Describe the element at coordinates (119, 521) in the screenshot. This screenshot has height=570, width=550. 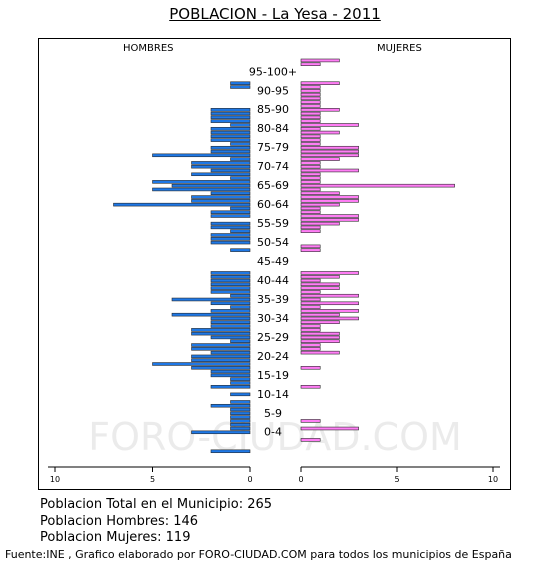
I see `men-population: Poblacion Hombres: 146` at that location.